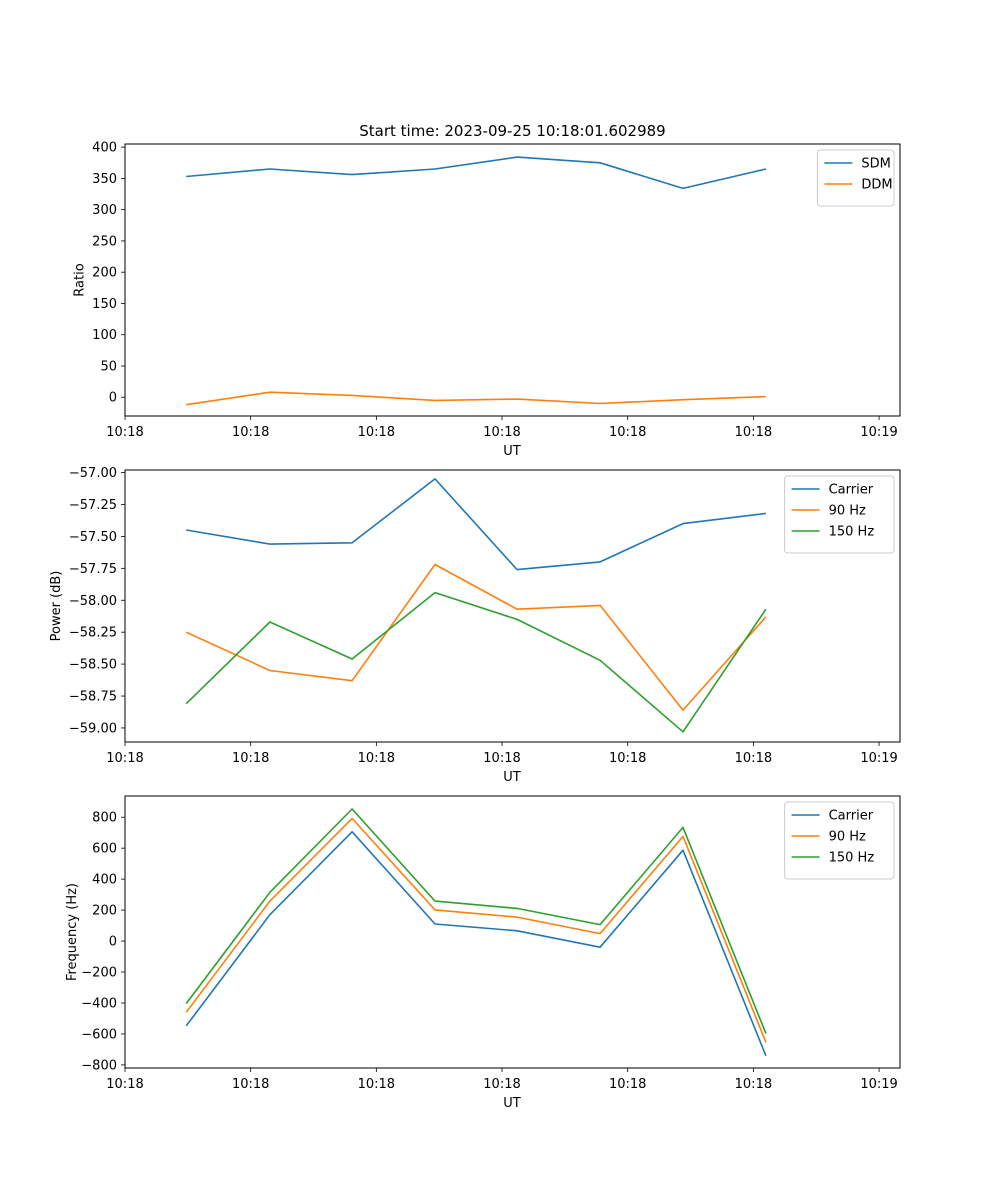 The image size is (1000, 1200). What do you see at coordinates (512, 131) in the screenshot?
I see `figure-title: Start time: 2023-09-25 10:18:01.602989` at bounding box center [512, 131].